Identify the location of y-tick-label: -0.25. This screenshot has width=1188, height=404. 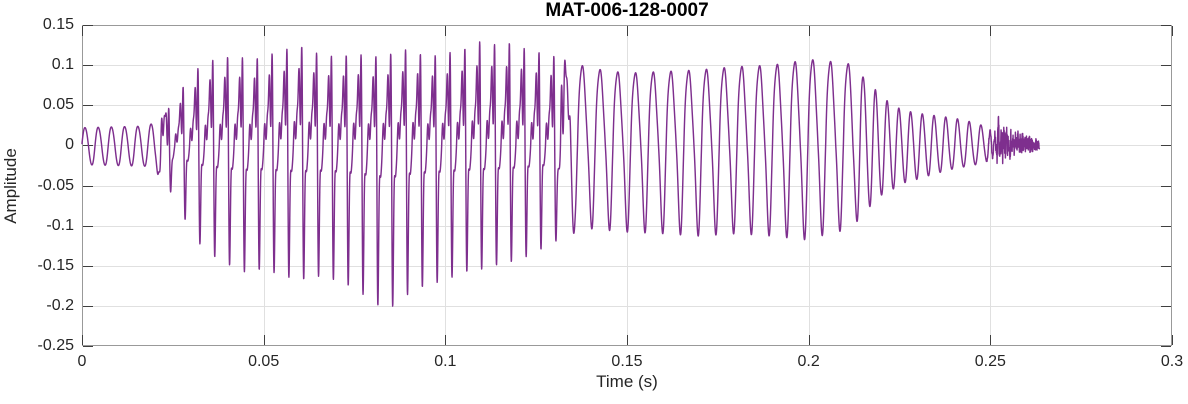
(55, 345).